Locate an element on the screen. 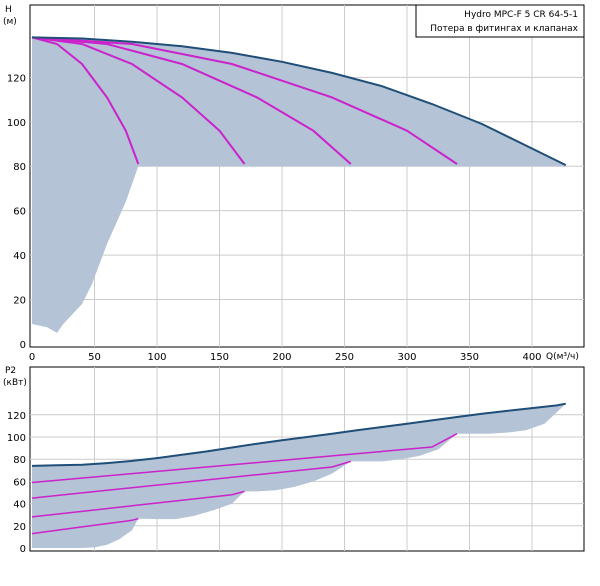  head-x-tick-label: 150 is located at coordinates (219, 357).